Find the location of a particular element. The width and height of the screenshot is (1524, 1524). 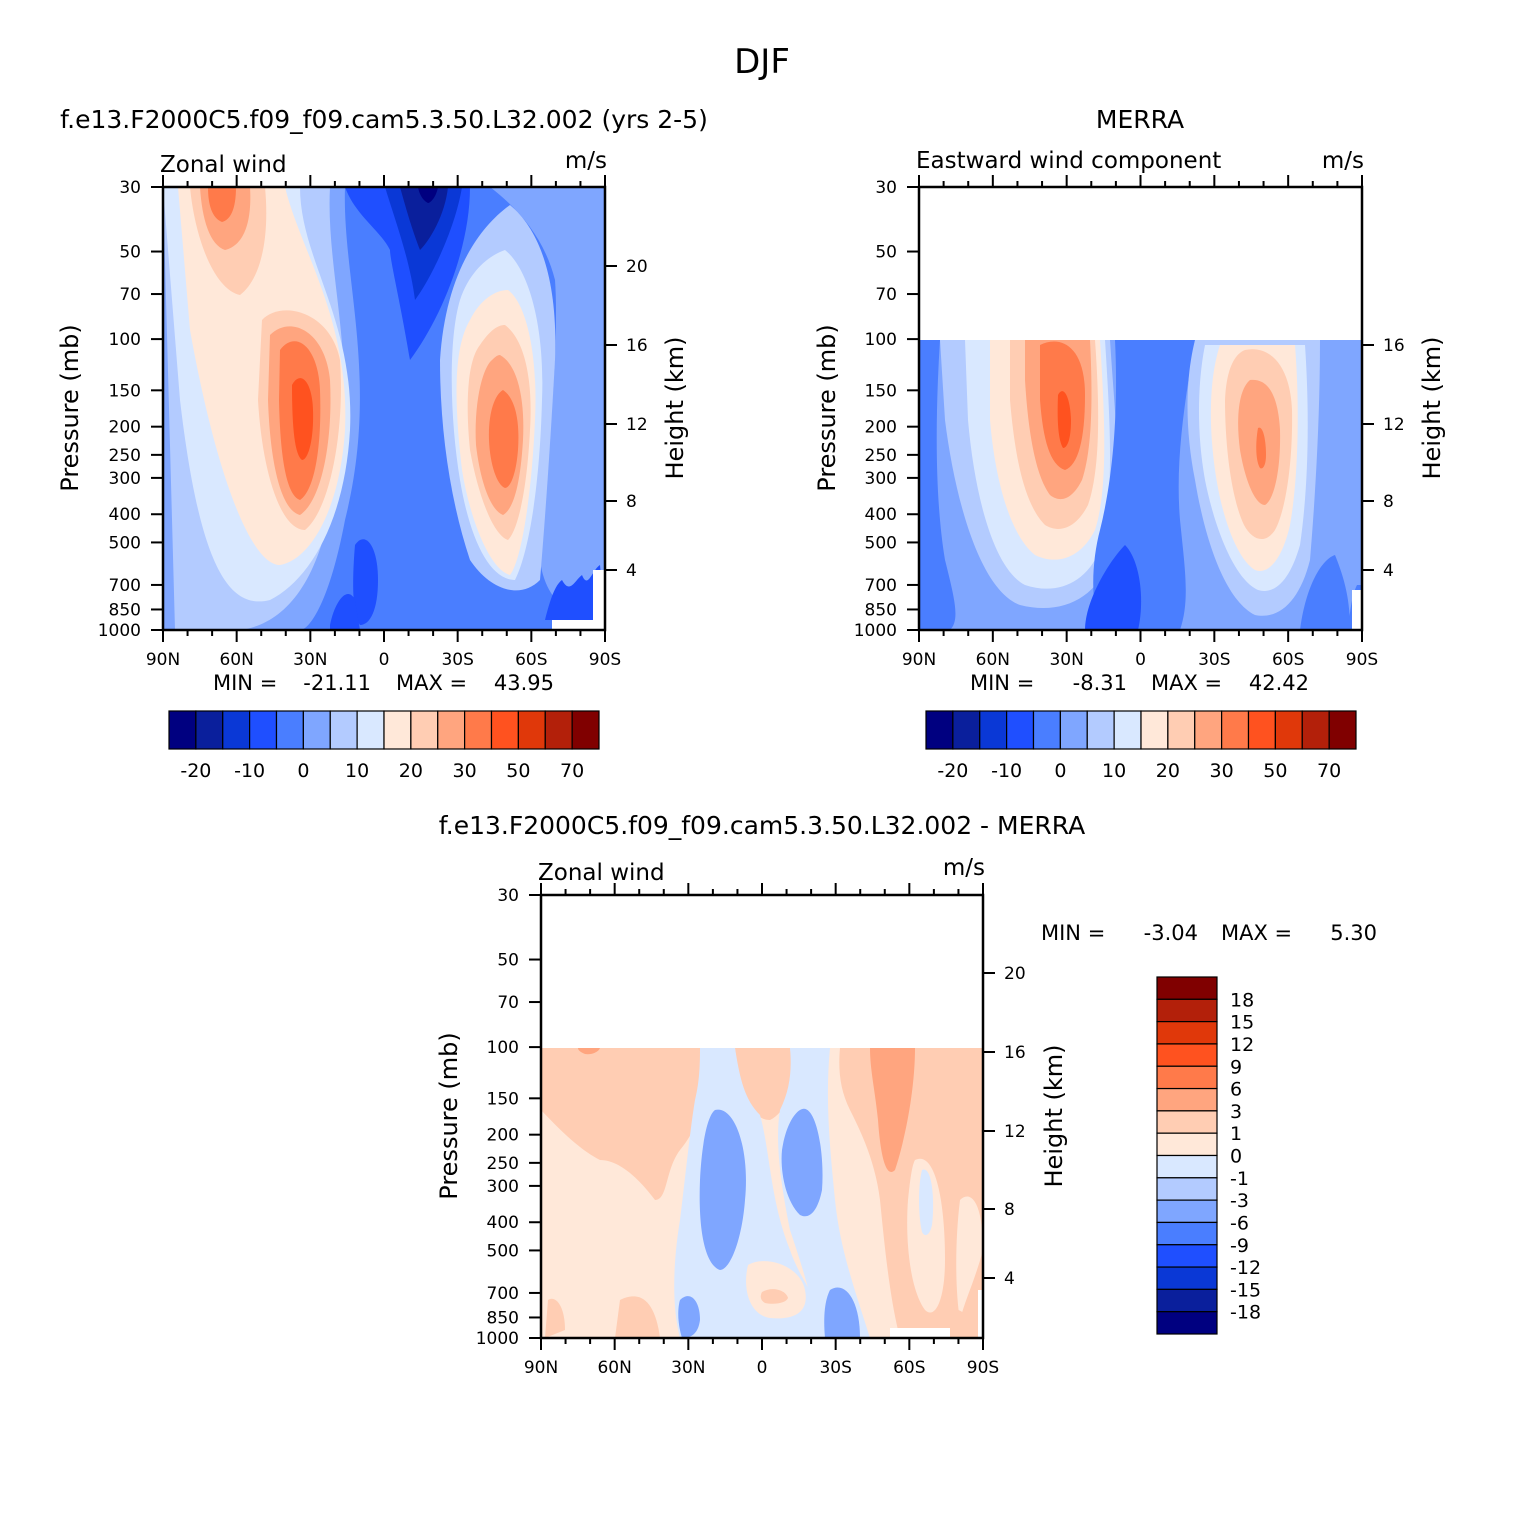

panel-model-ylabel-right: Height (km) is located at coordinates (675, 408).